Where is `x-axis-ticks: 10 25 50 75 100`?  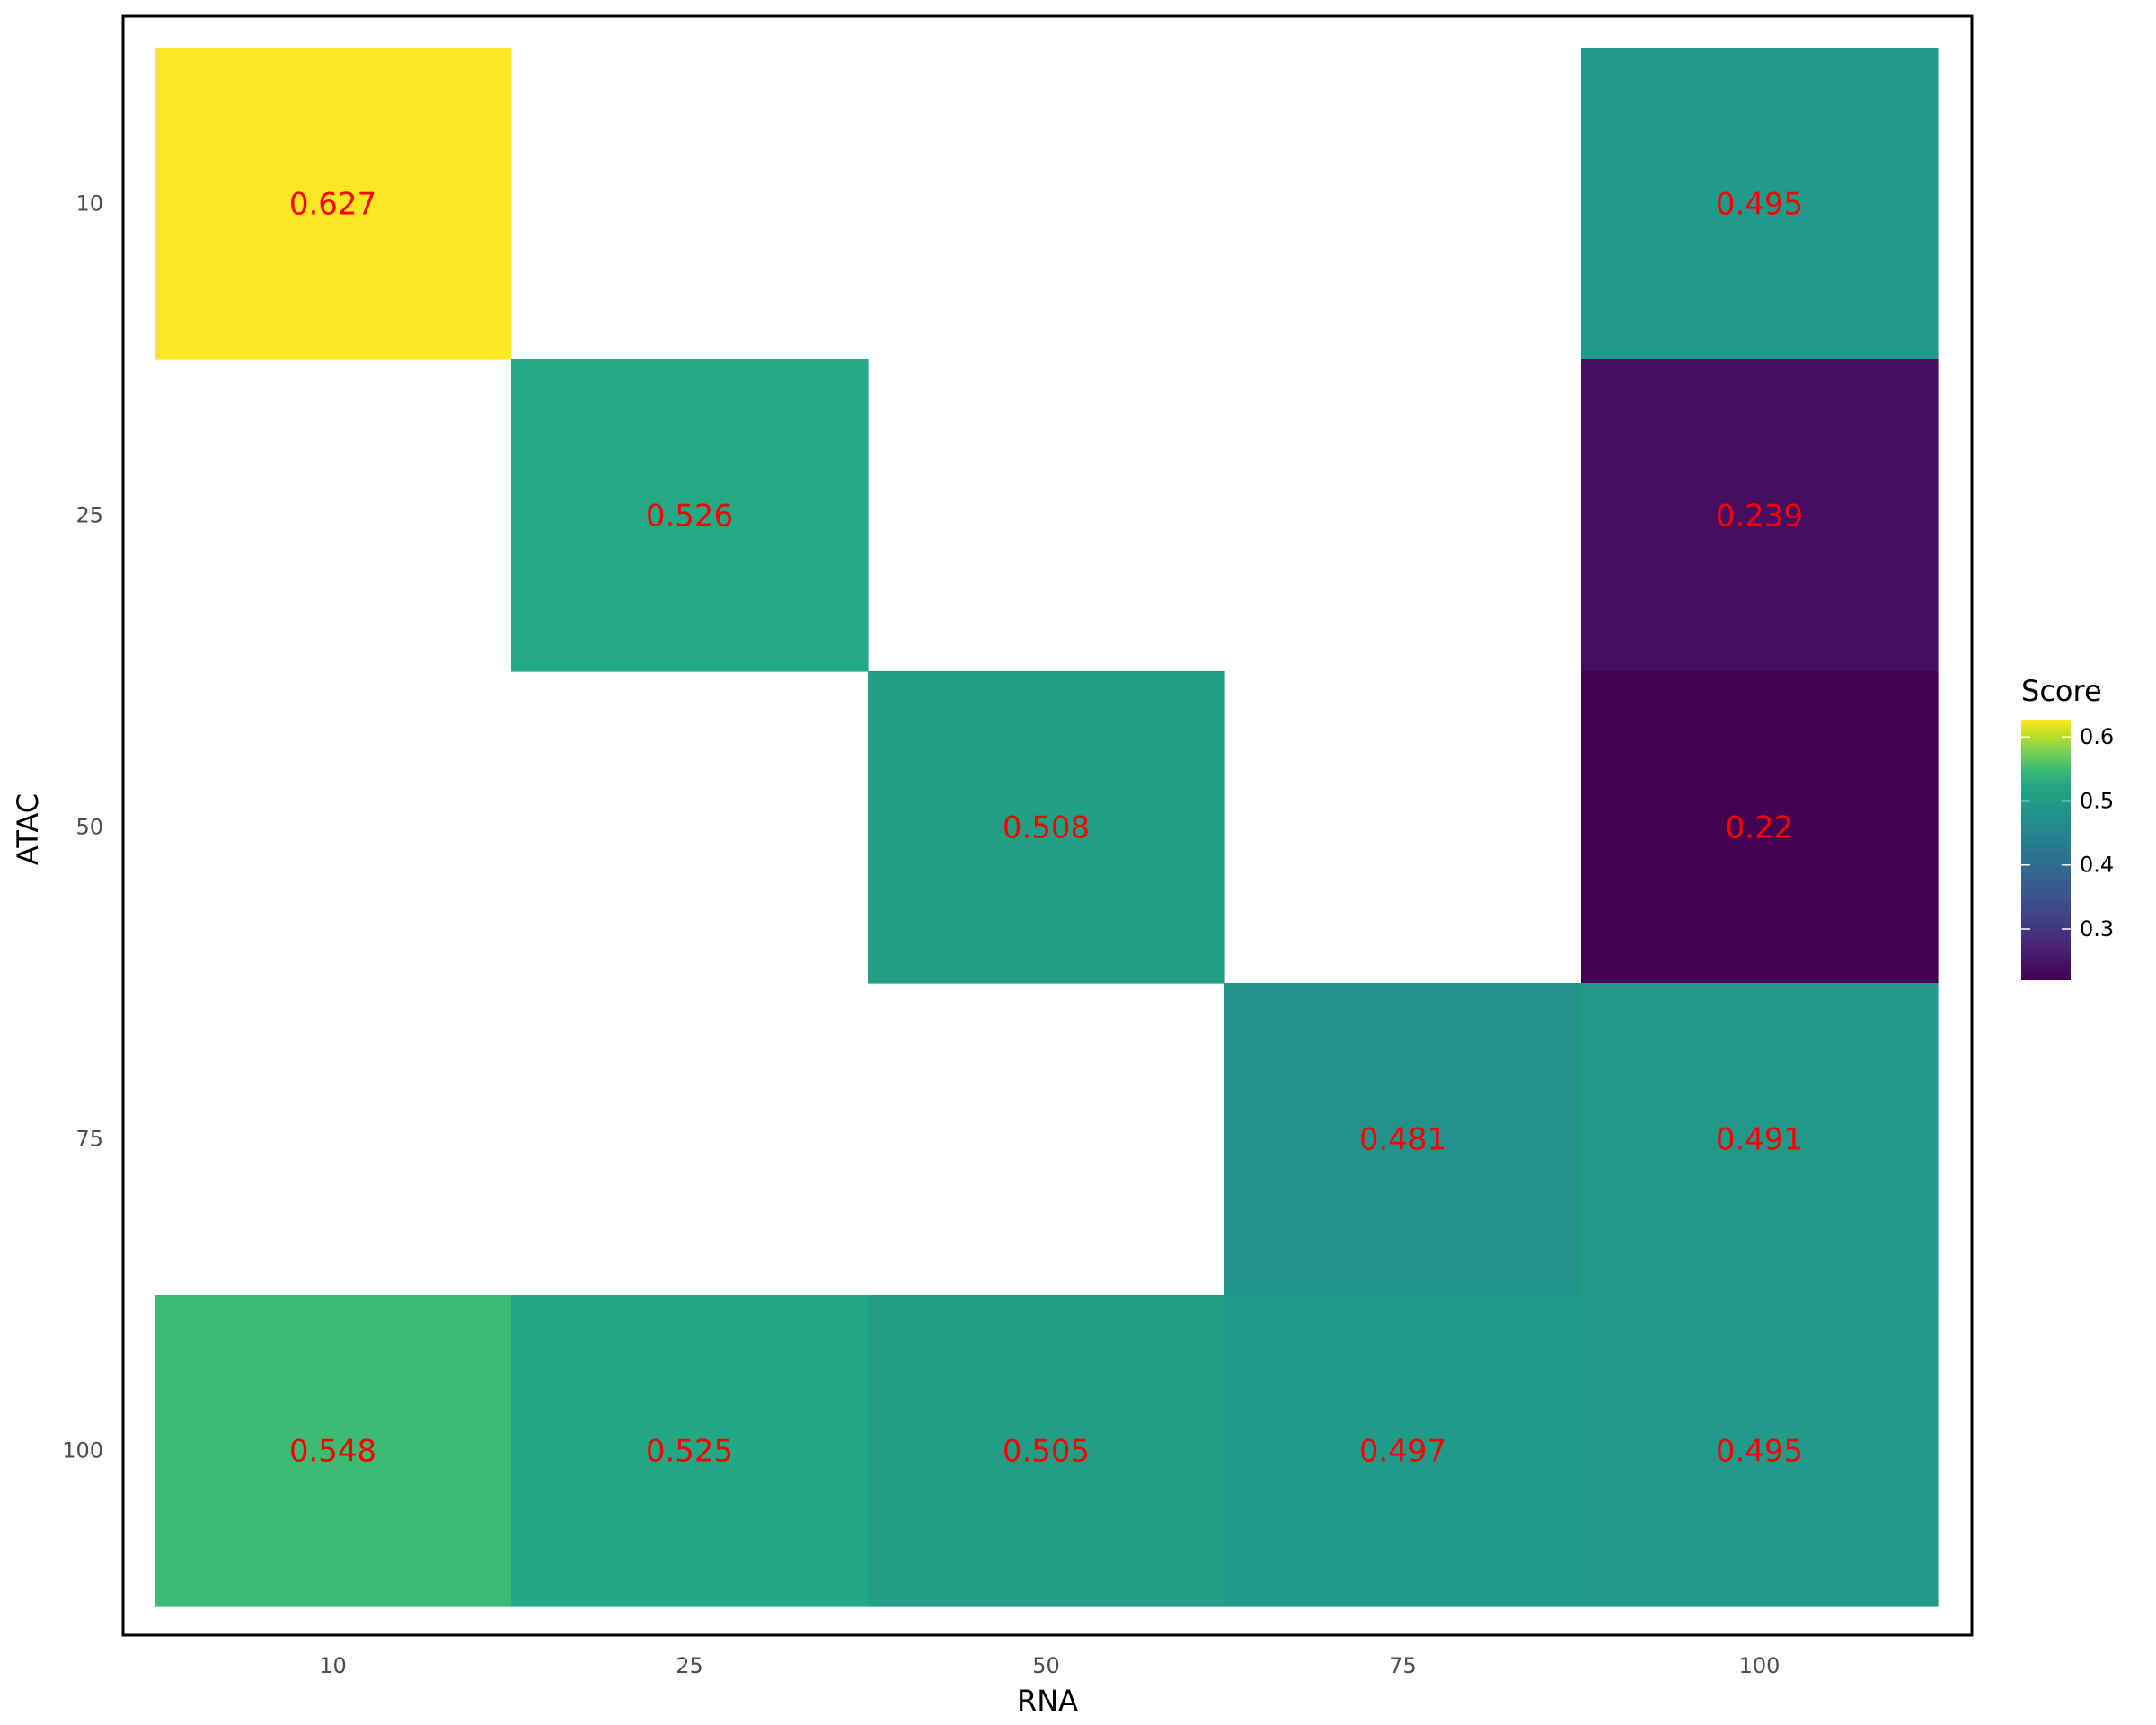
x-axis-ticks: 10 25 50 75 100 is located at coordinates (1049, 1665).